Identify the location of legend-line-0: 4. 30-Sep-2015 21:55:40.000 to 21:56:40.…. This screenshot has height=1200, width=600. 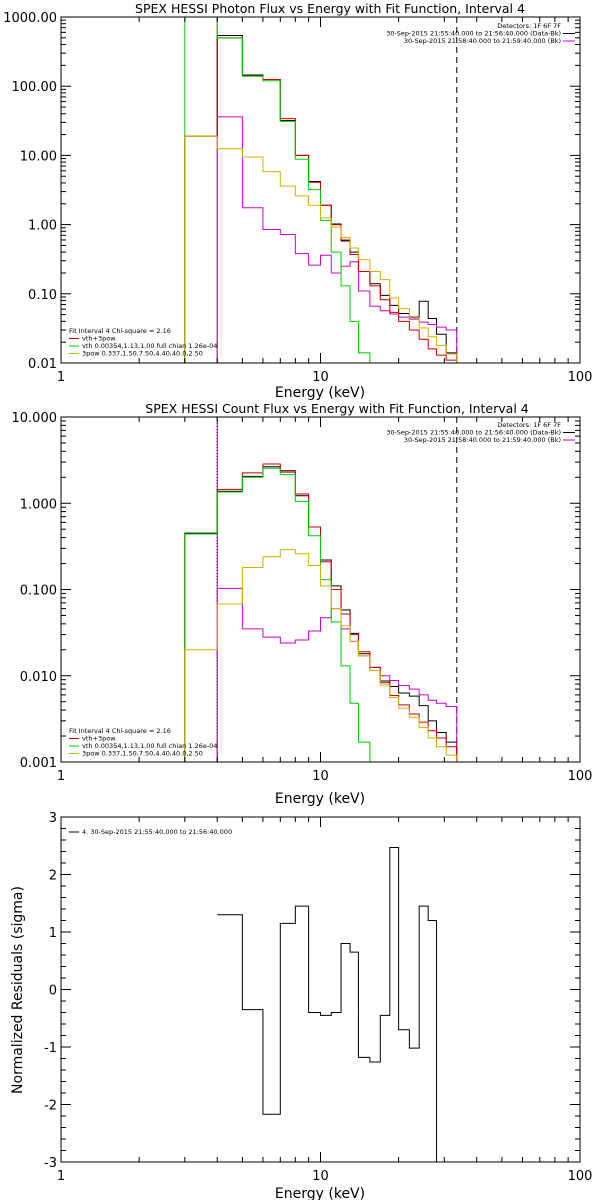
(157, 832).